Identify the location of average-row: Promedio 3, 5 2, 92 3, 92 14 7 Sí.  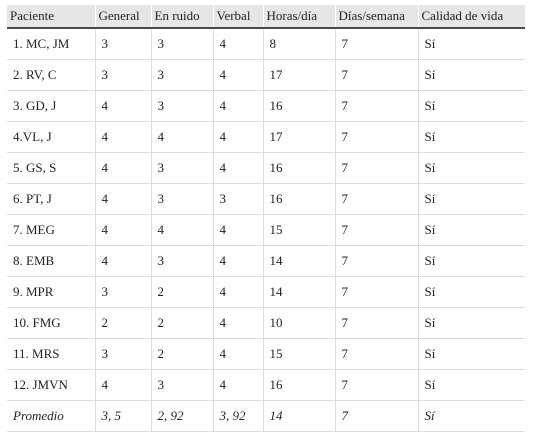
(266, 416).